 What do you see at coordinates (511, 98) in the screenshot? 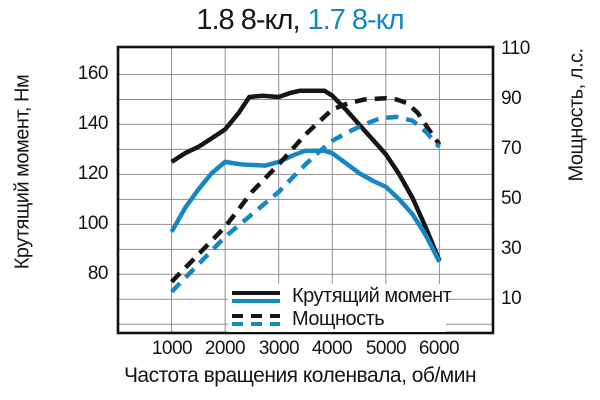
I see `y-right-tick-label: 90` at bounding box center [511, 98].